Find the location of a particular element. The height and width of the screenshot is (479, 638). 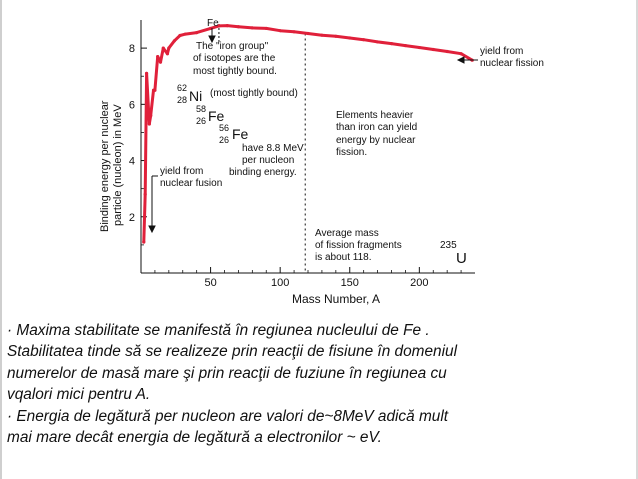

annotation-fe-top: Fe is located at coordinates (213, 23).